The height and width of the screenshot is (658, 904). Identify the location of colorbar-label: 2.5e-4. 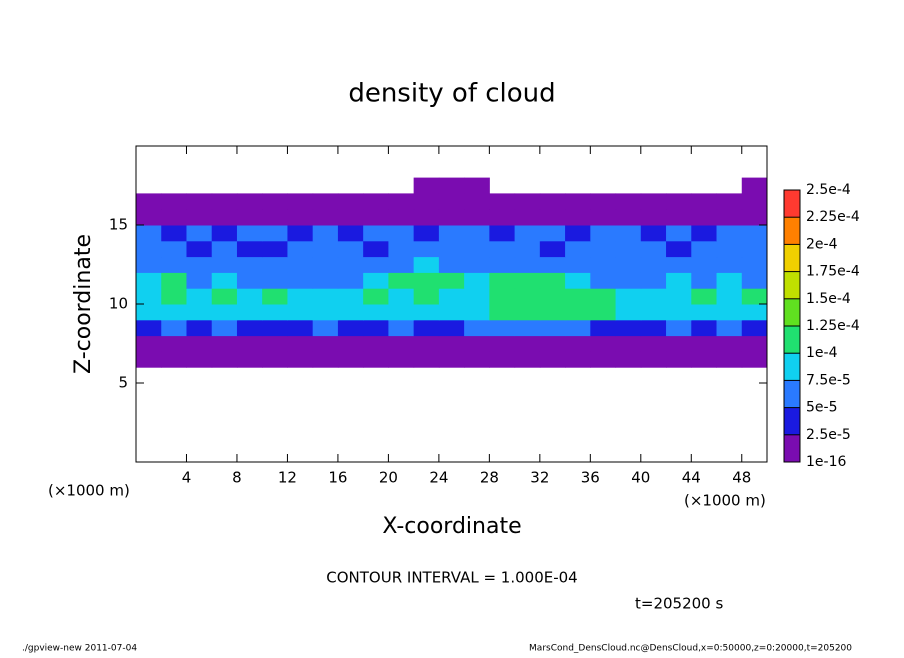
(828, 190).